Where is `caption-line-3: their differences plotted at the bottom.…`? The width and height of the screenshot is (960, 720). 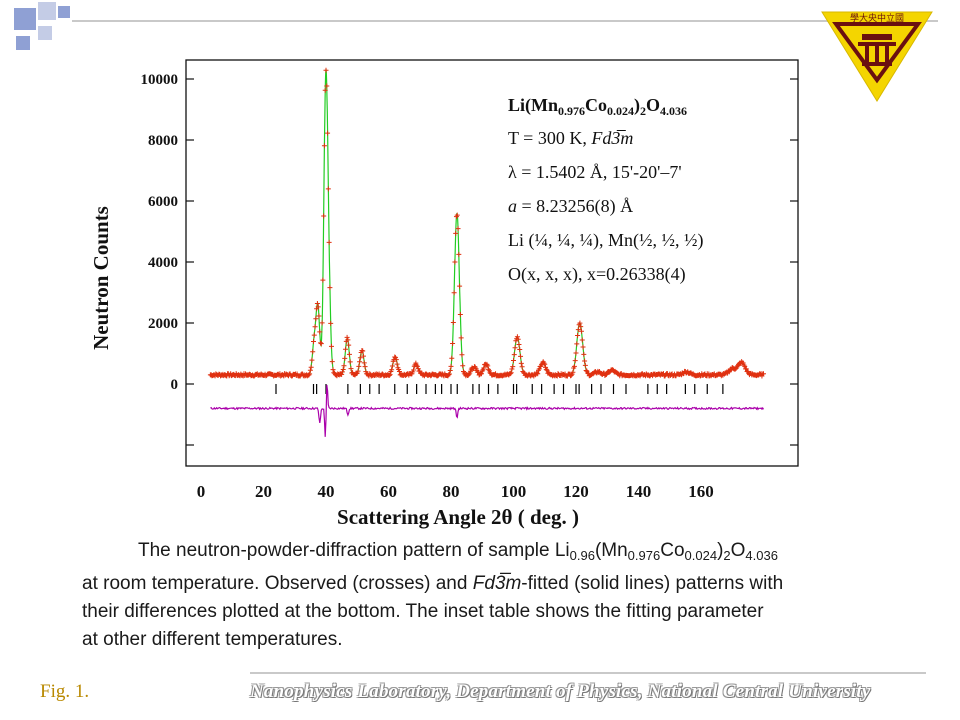 caption-line-3: their differences plotted at the bottom.… is located at coordinates (423, 611).